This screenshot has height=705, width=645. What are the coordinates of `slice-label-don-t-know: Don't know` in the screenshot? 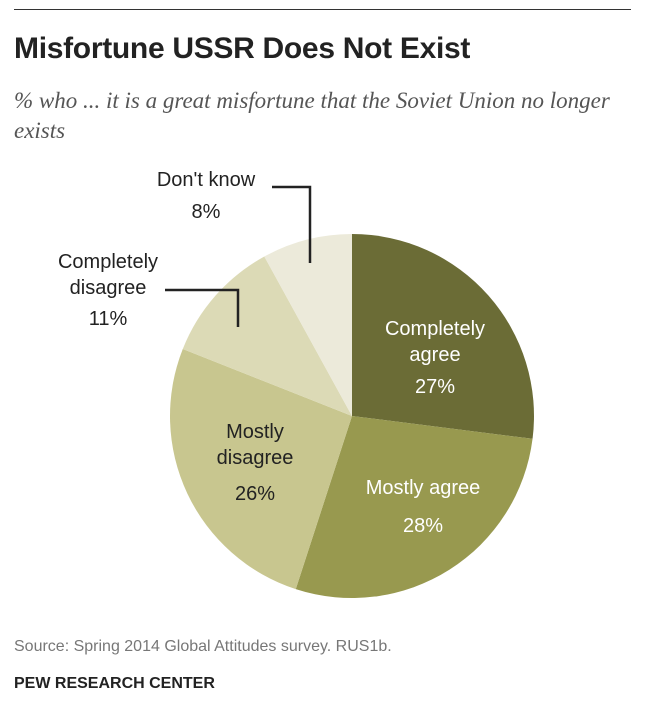 It's located at (206, 180).